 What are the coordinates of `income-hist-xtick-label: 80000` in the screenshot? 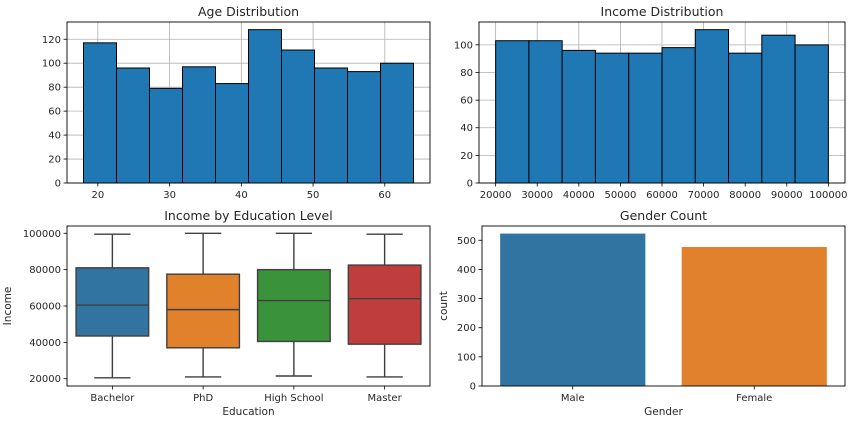 It's located at (745, 195).